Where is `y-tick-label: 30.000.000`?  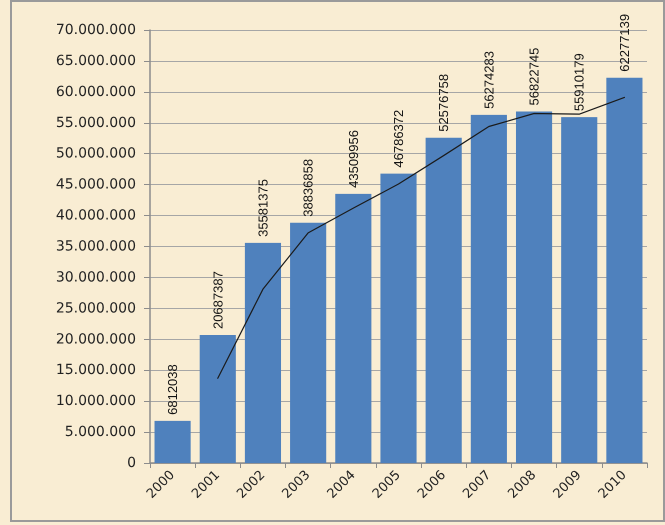 y-tick-label: 30.000.000 is located at coordinates (96, 277).